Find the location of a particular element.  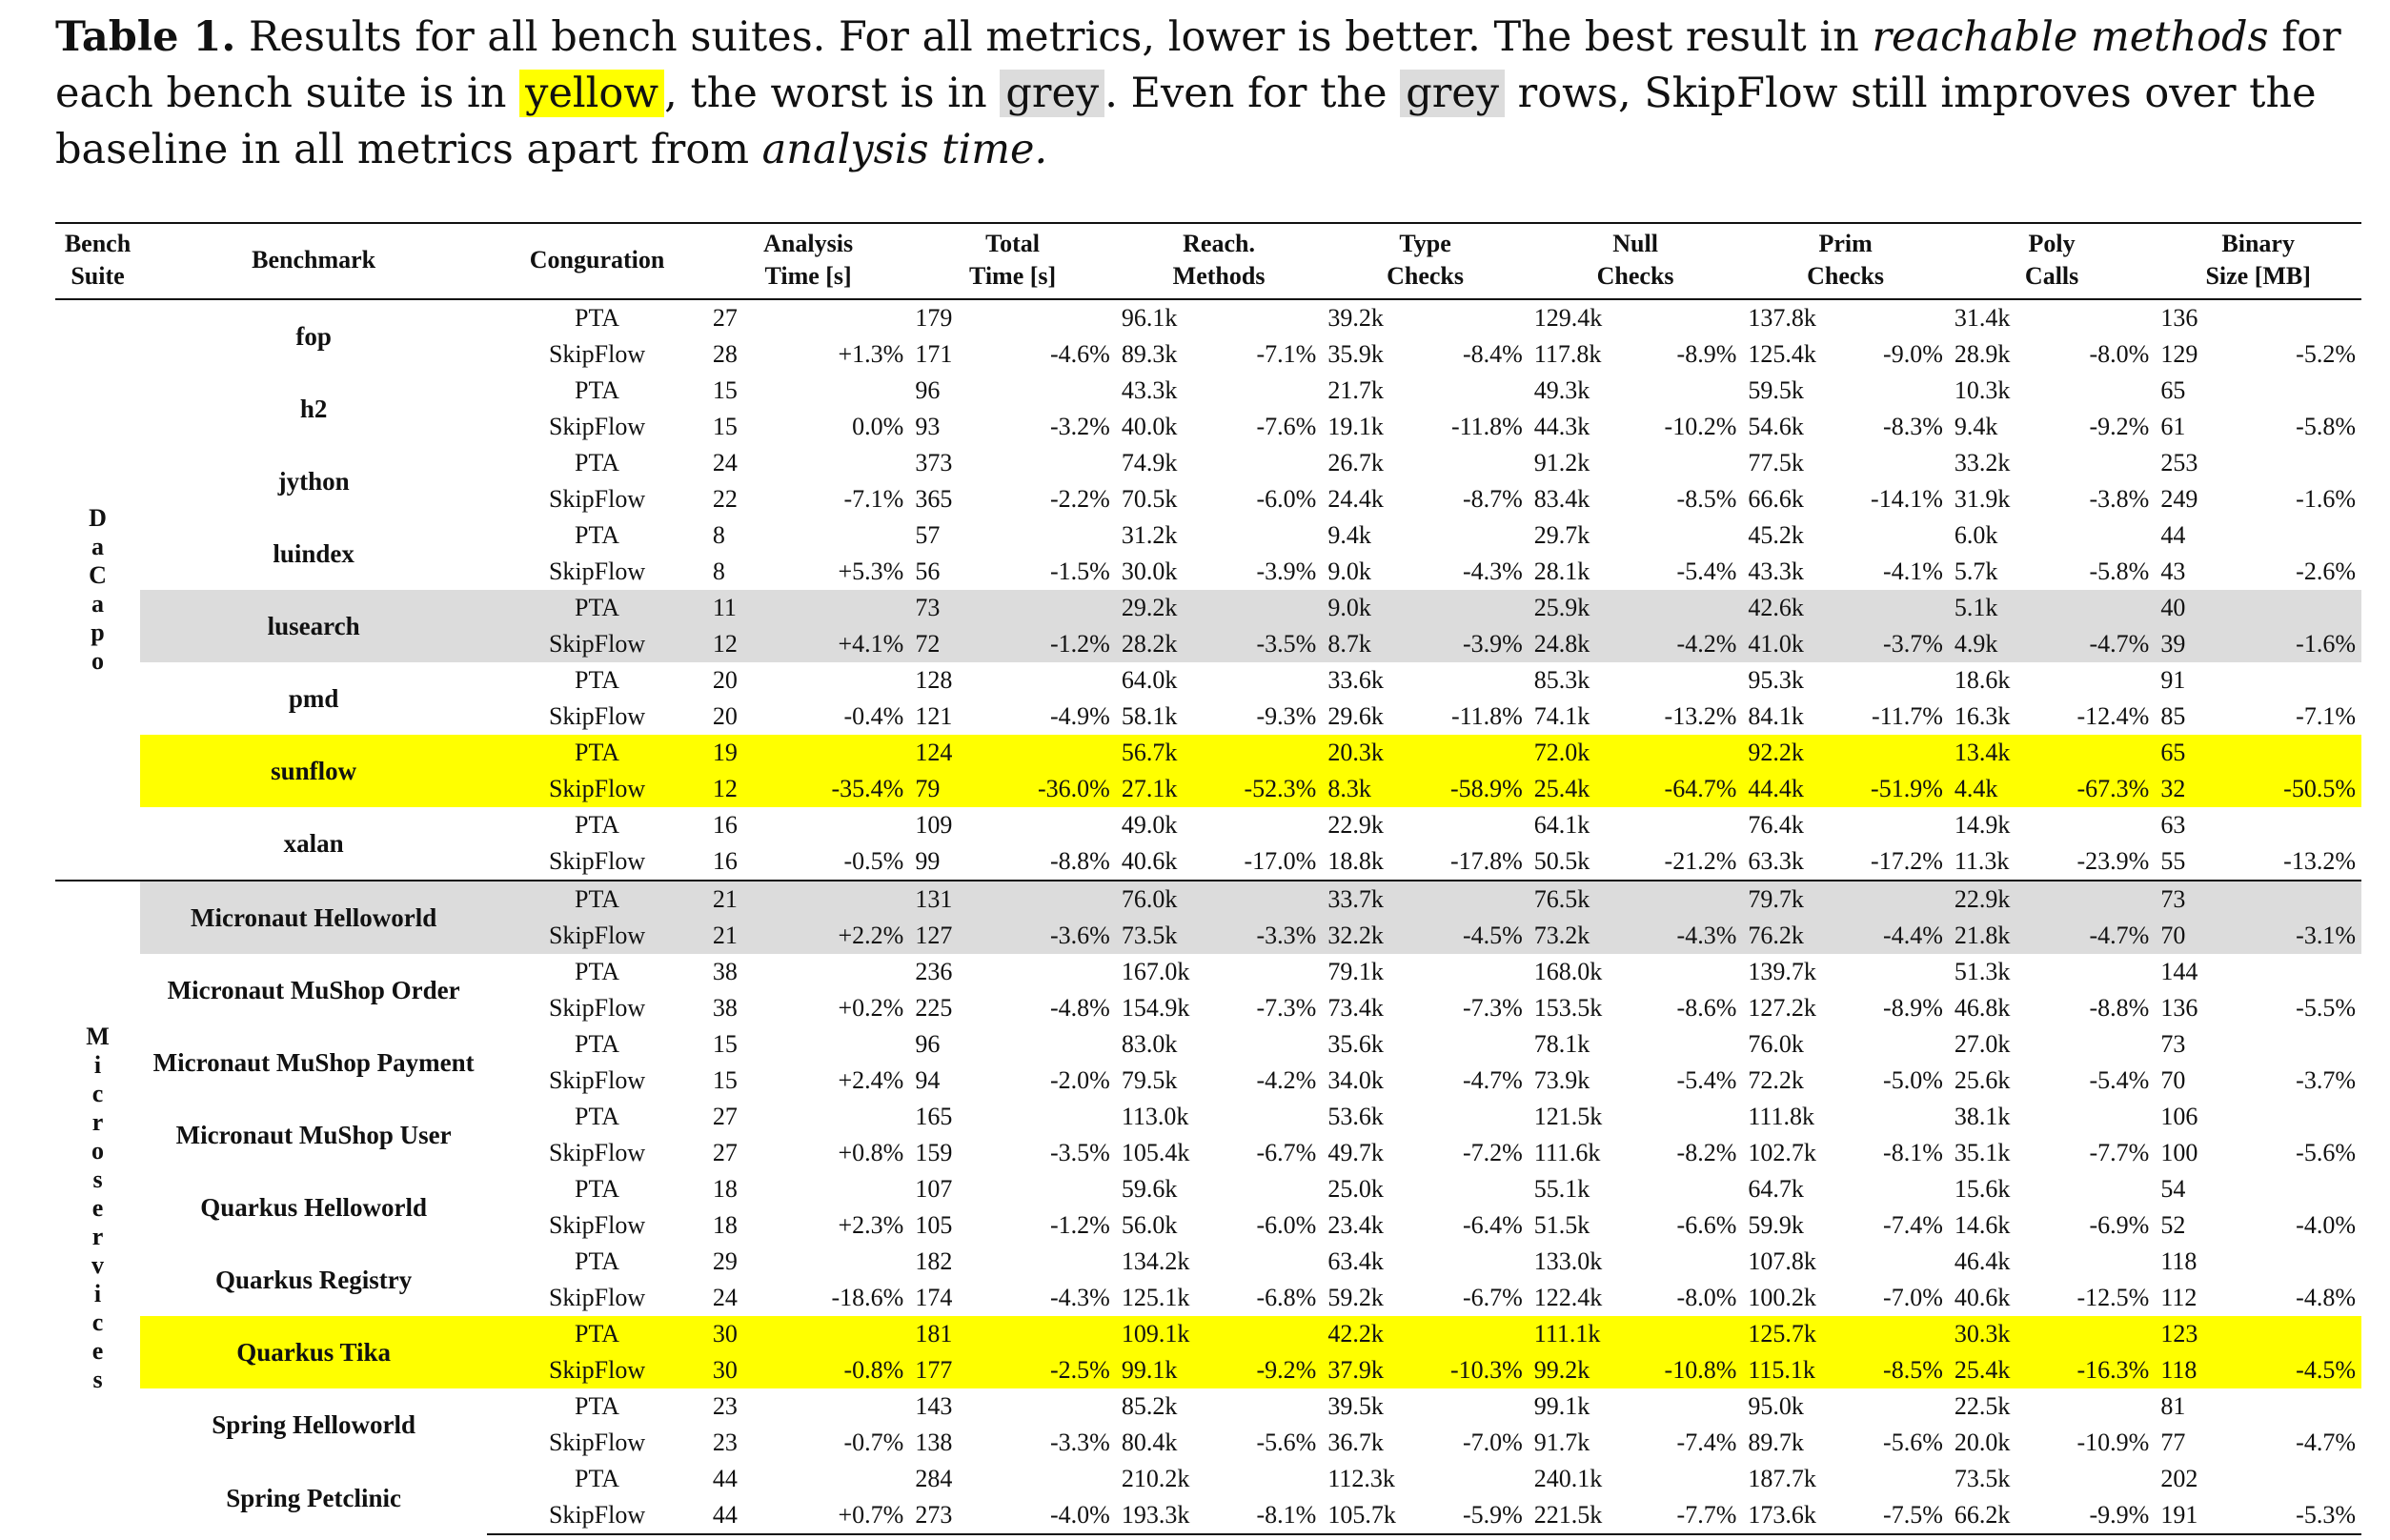

value-cell: 81 is located at coordinates (2173, 1406).